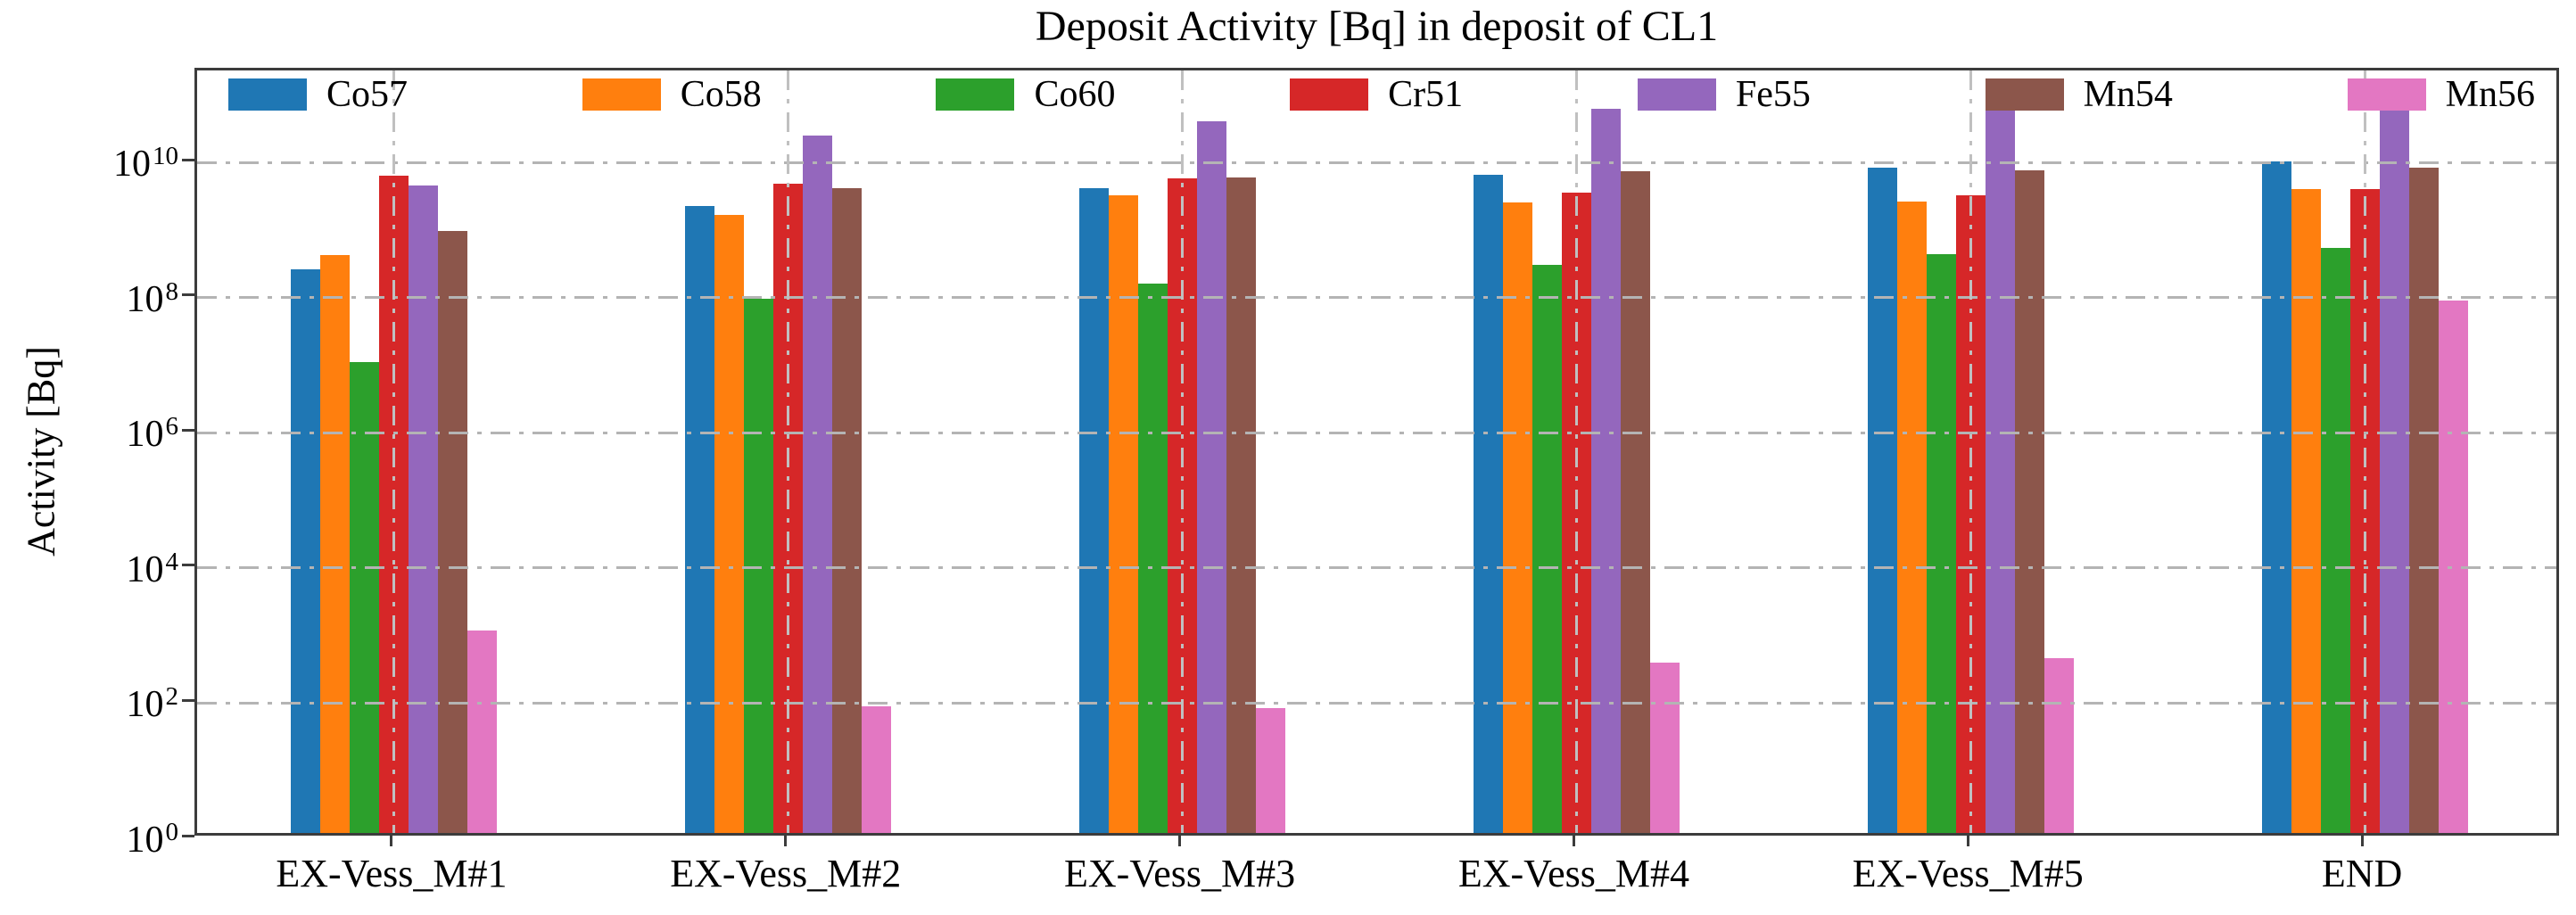 The width and height of the screenshot is (2576, 915). Describe the element at coordinates (318, 95) in the screenshot. I see `legend-item-co57: Co57` at that location.